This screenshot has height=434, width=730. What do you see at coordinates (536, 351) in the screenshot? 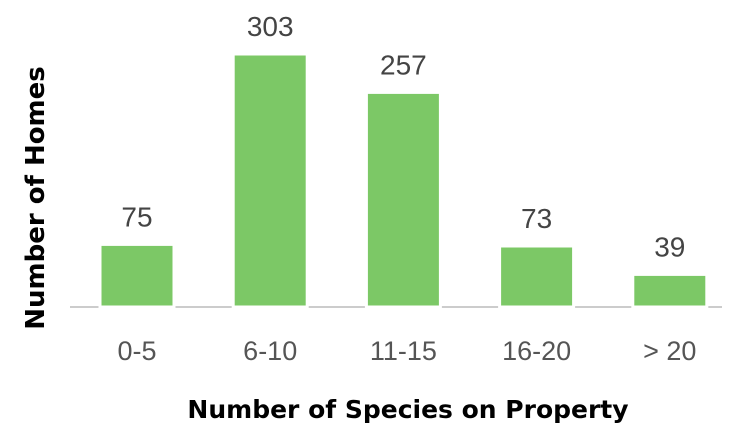
I see `x-tick-label-3: 16-20` at bounding box center [536, 351].